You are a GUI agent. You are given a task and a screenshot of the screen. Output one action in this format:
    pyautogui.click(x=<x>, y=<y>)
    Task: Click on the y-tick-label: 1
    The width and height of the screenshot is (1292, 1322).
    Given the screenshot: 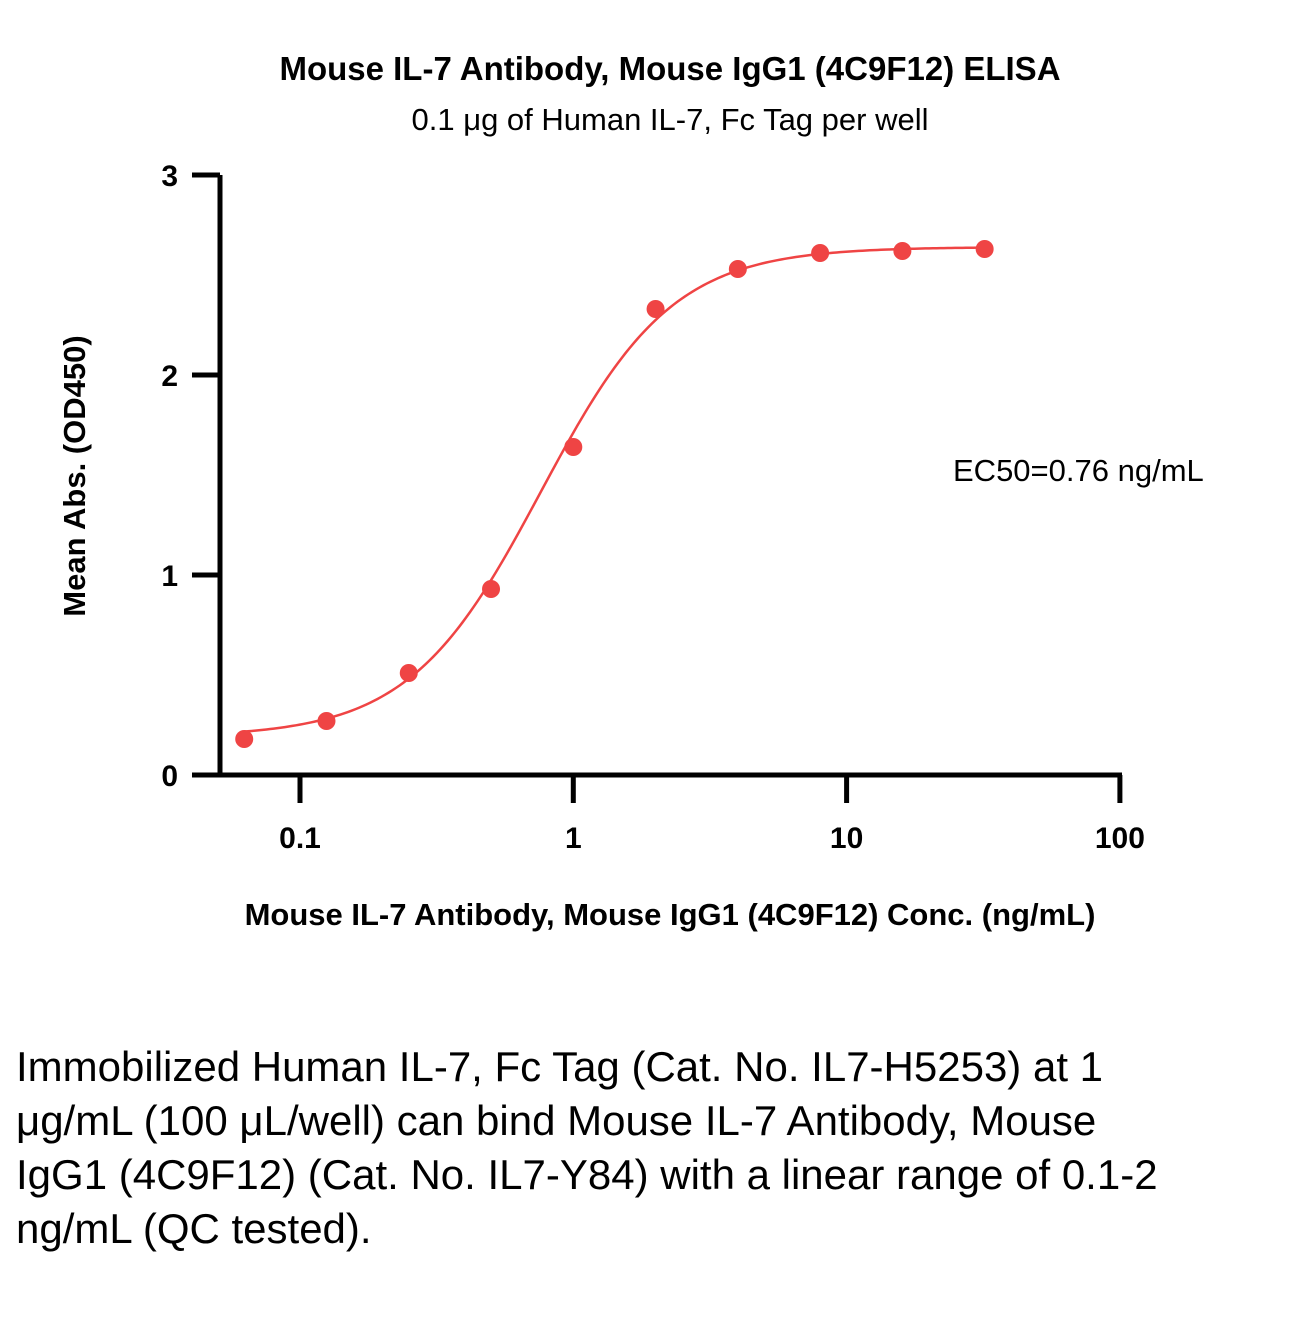 What is the action you would take?
    pyautogui.click(x=169, y=576)
    